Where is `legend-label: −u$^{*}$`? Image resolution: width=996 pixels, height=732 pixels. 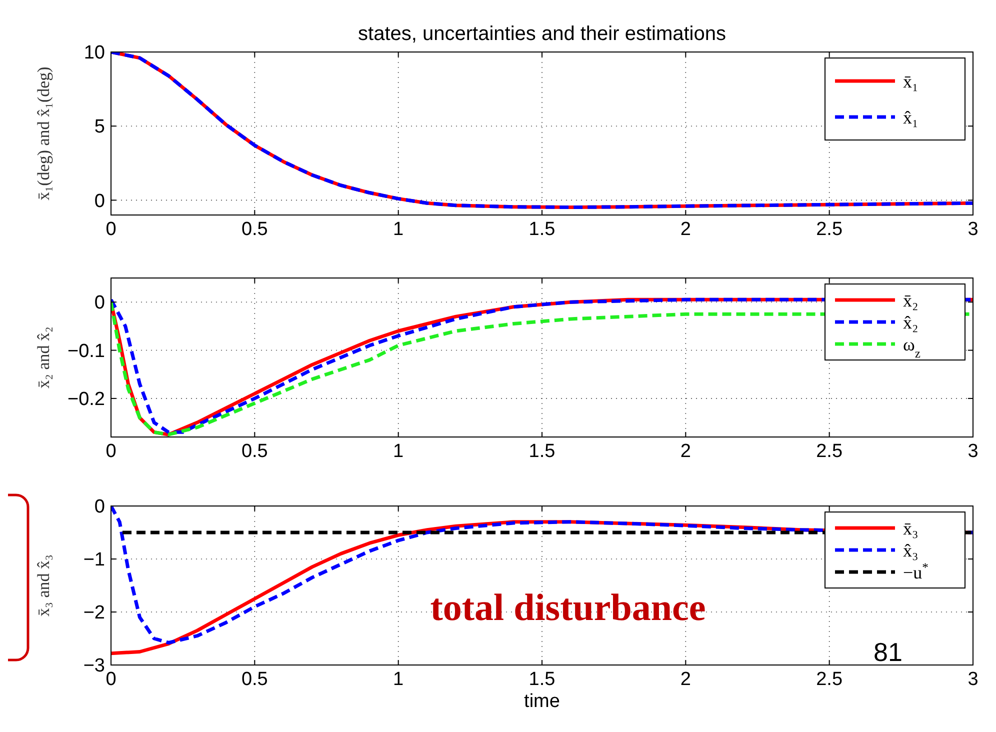 legend-label: −u$^{*}$ is located at coordinates (915, 571).